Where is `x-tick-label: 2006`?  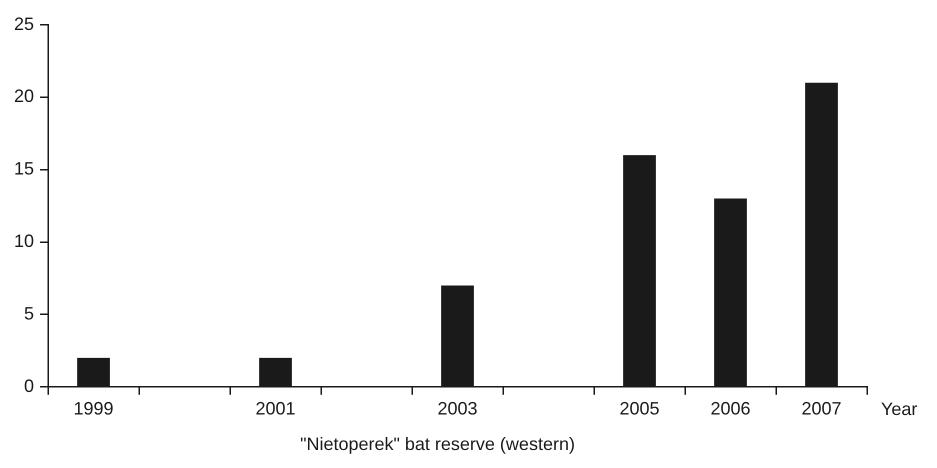
x-tick-label: 2006 is located at coordinates (730, 408).